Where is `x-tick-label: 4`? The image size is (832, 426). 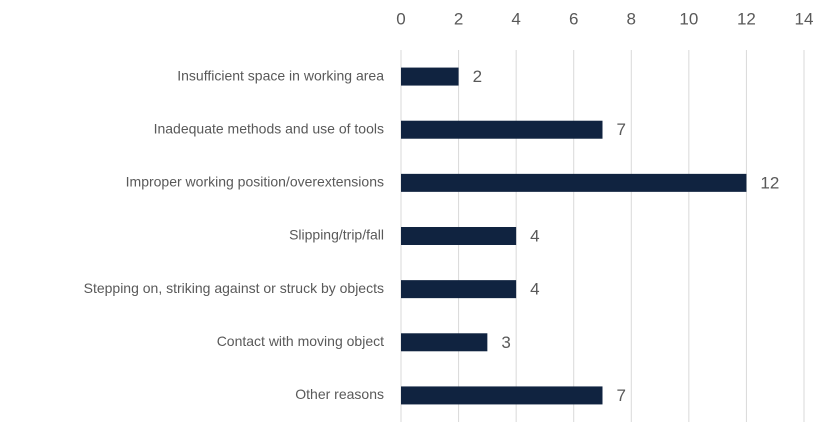
x-tick-label: 4 is located at coordinates (515, 18).